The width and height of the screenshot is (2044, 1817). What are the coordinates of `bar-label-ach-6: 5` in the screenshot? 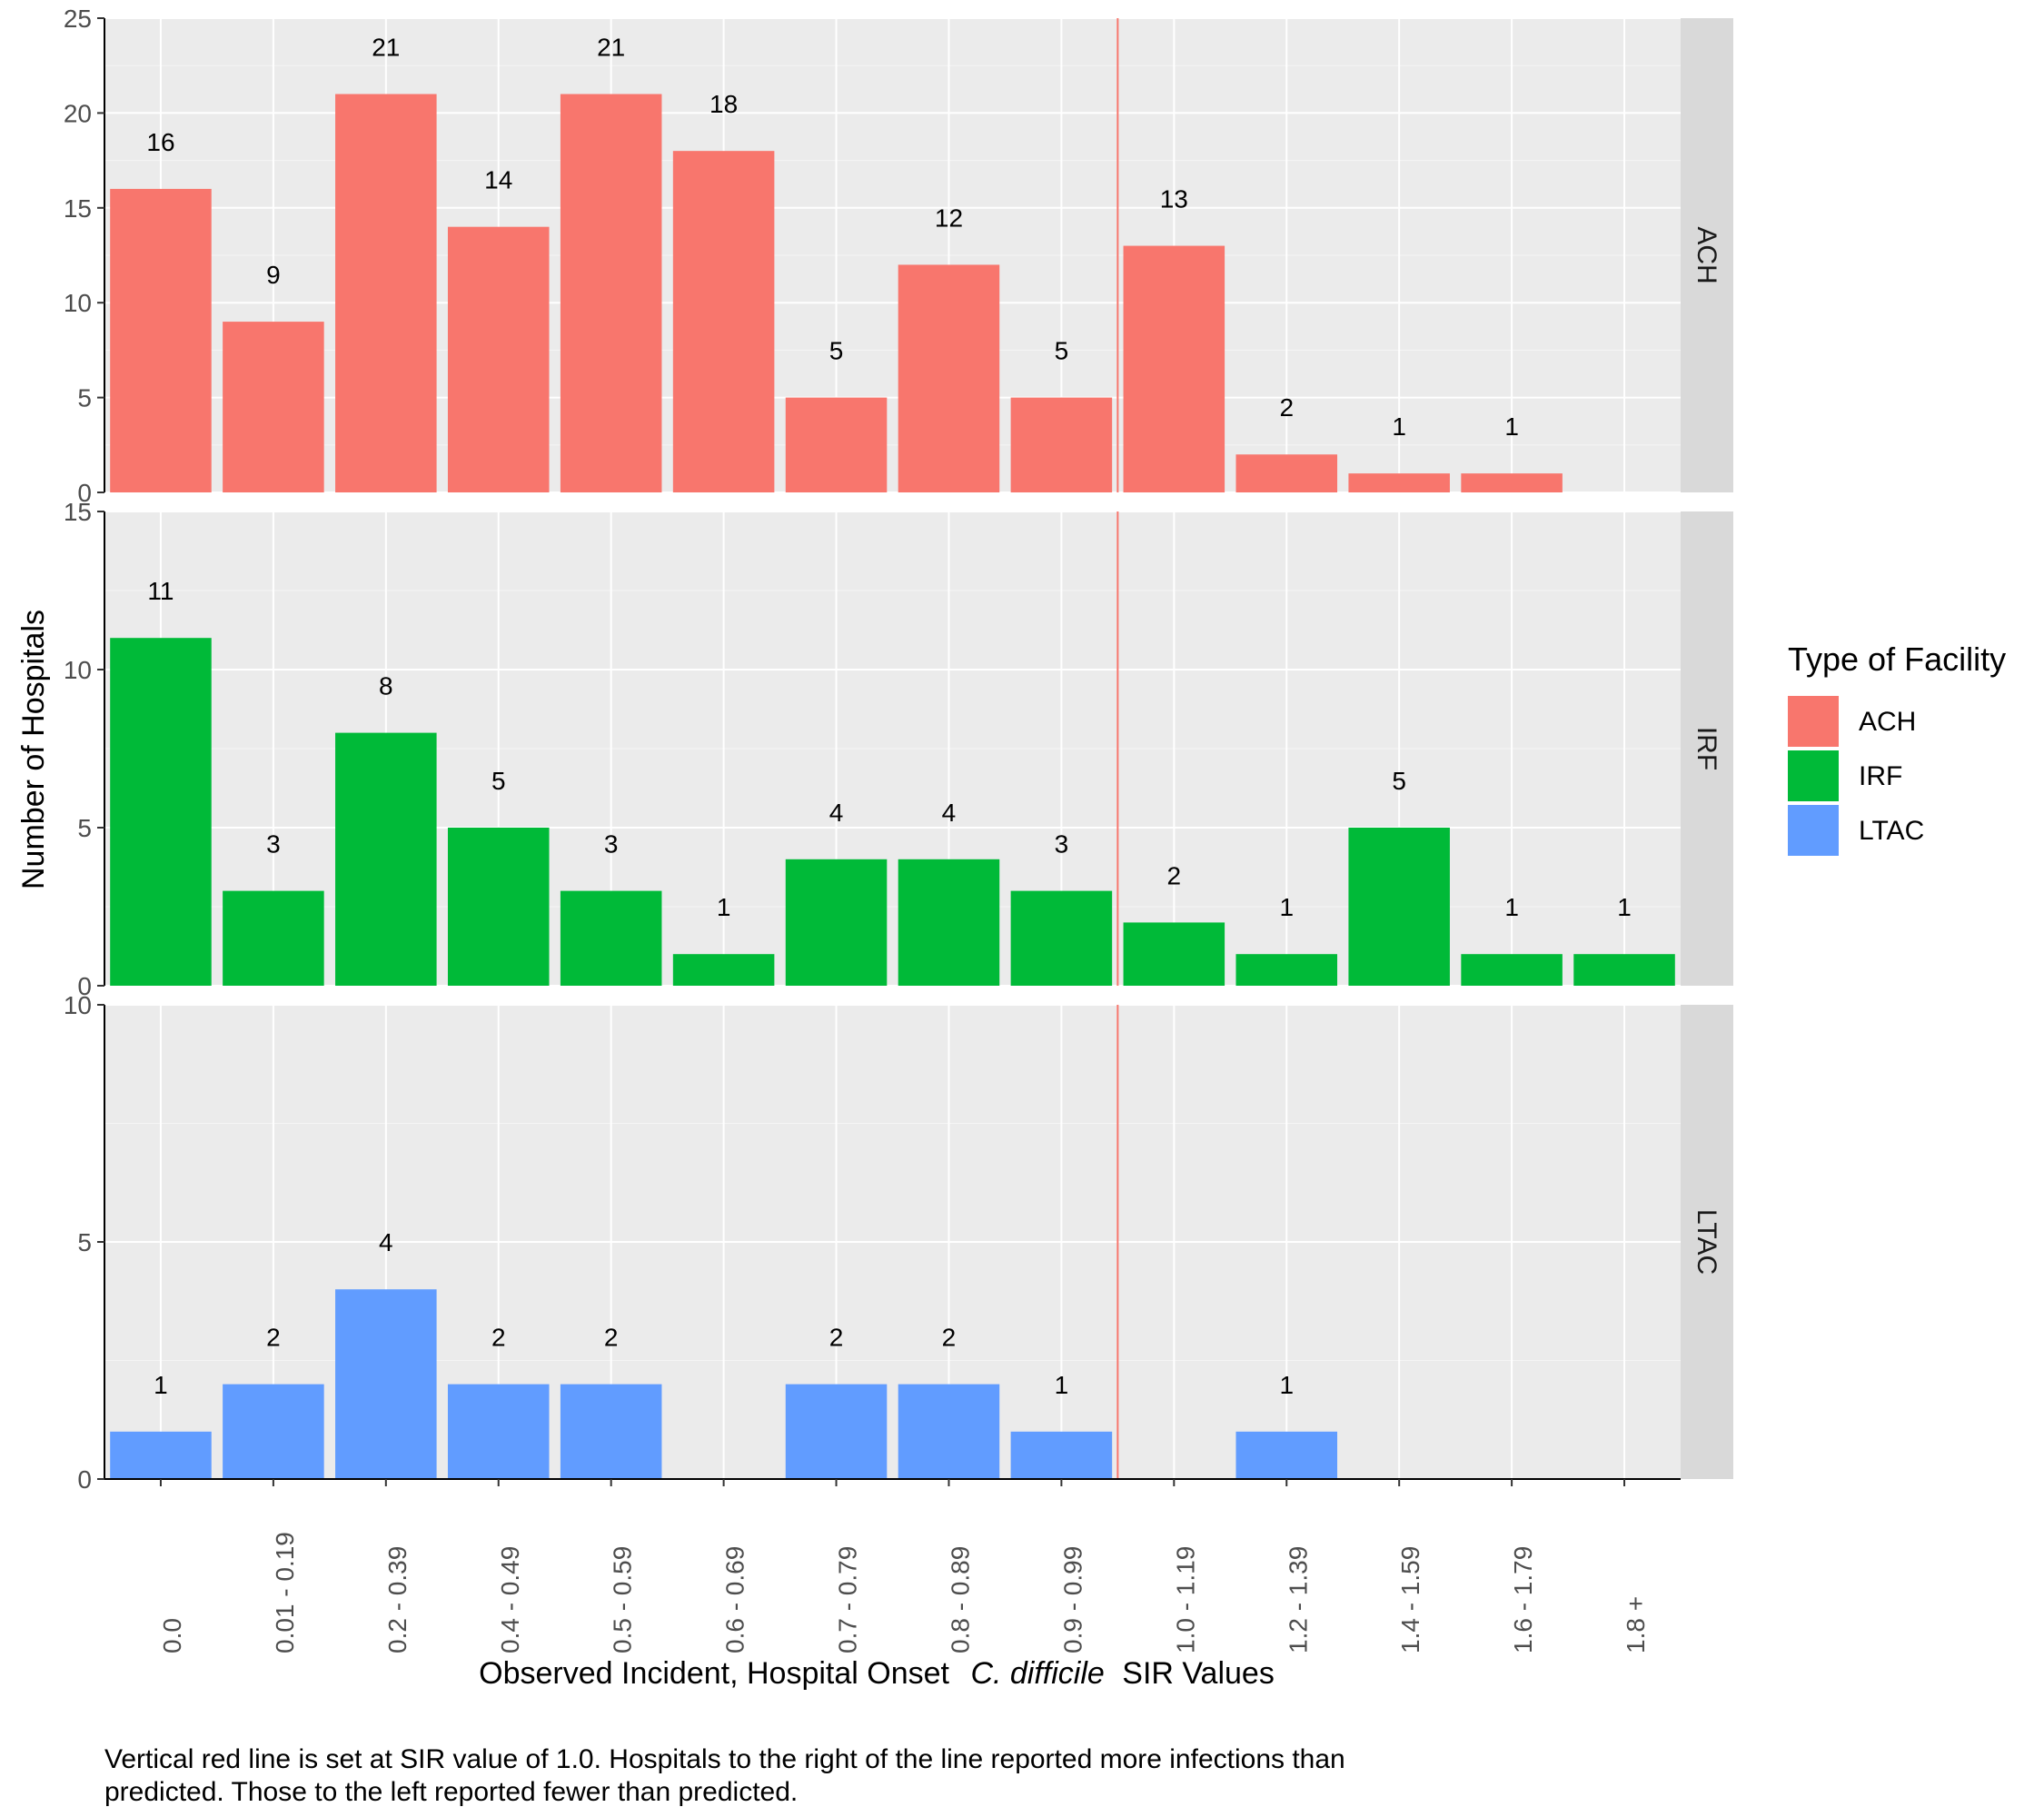 It's located at (836, 351).